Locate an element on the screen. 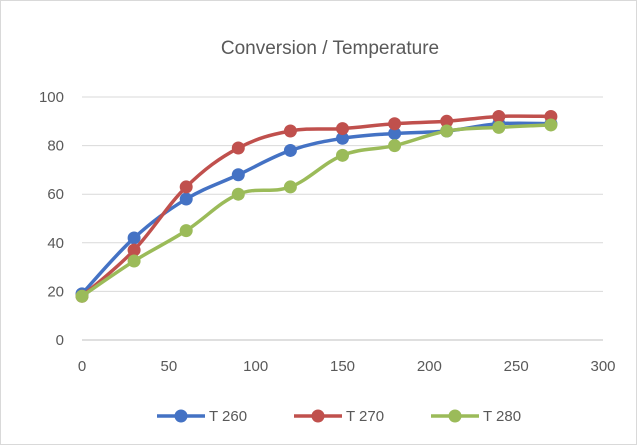 Image resolution: width=640 pixels, height=448 pixels. y-tick-label-20: 20 is located at coordinates (55, 291).